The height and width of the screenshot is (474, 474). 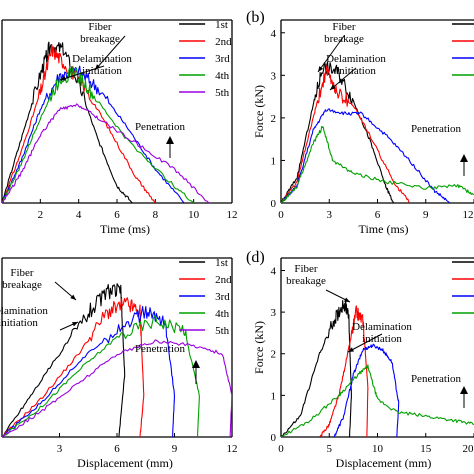 What do you see at coordinates (255, 17) in the screenshot?
I see `panel-letter: (b)` at bounding box center [255, 17].